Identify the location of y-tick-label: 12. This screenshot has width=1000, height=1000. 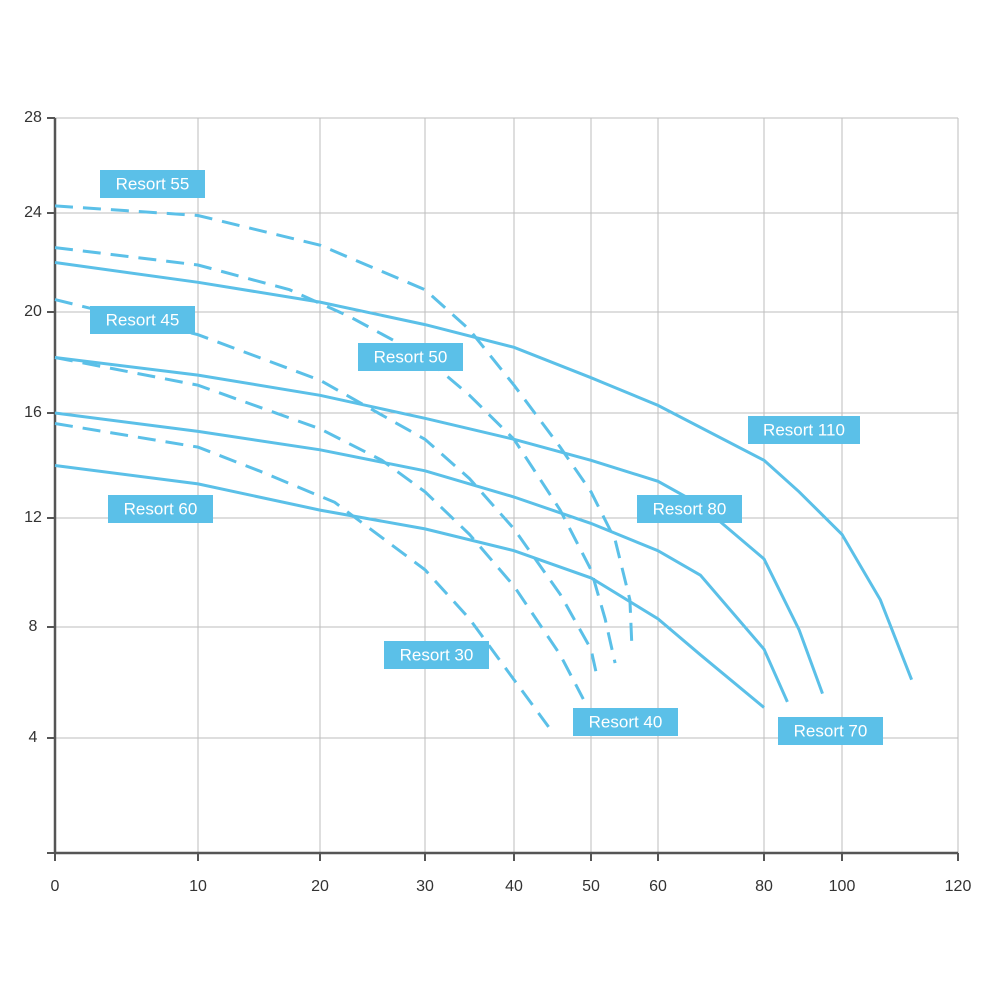
(33, 517).